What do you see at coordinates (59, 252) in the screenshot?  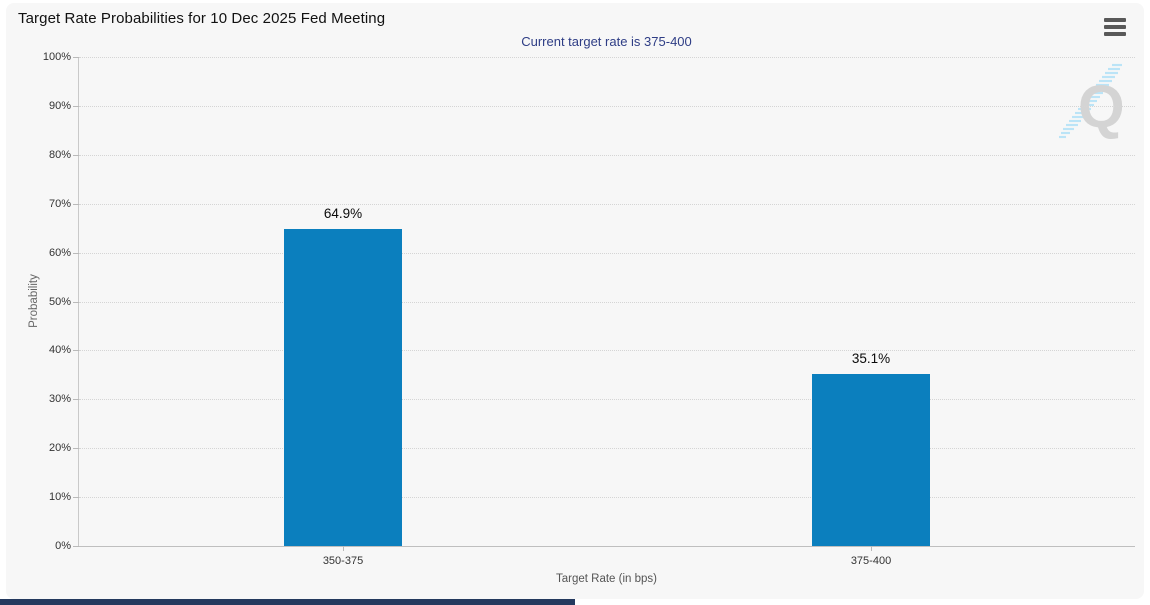 I see `y-axis-tick-label: 60%` at bounding box center [59, 252].